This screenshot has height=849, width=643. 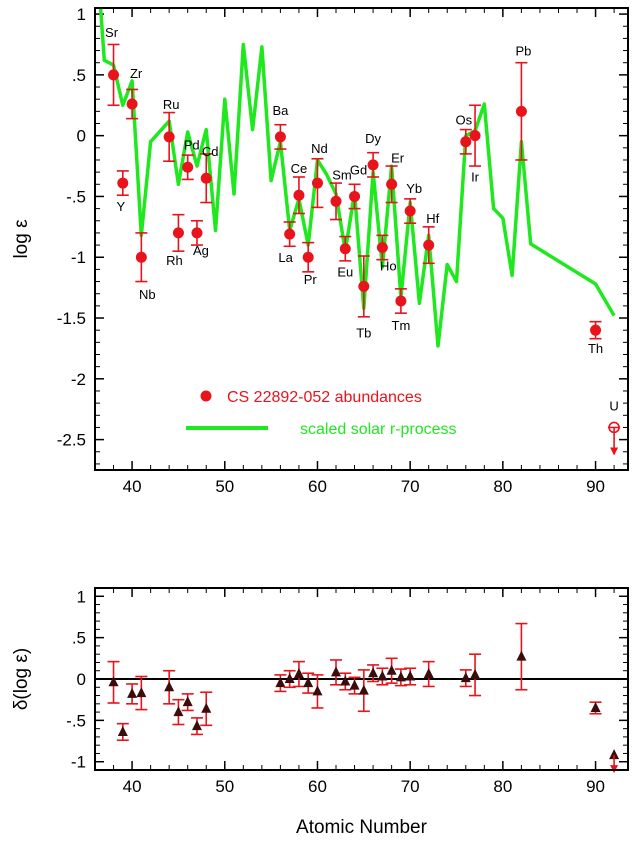 What do you see at coordinates (391, 184) in the screenshot?
I see `abundance-point-er` at bounding box center [391, 184].